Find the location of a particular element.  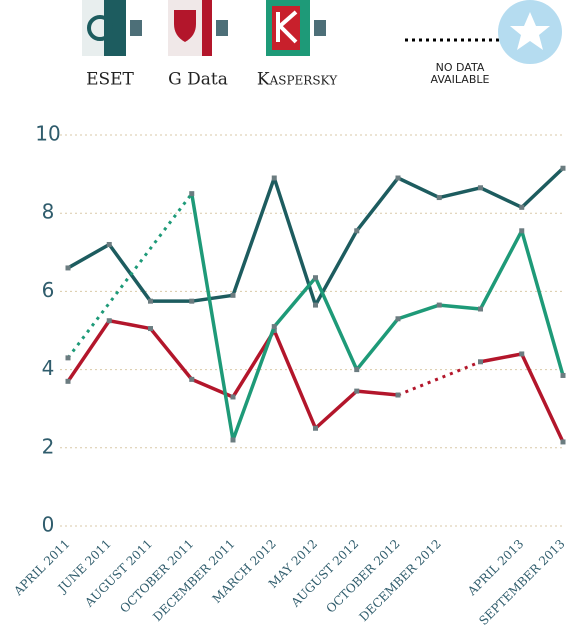

y-tick-label: 0 is located at coordinates (48, 525).